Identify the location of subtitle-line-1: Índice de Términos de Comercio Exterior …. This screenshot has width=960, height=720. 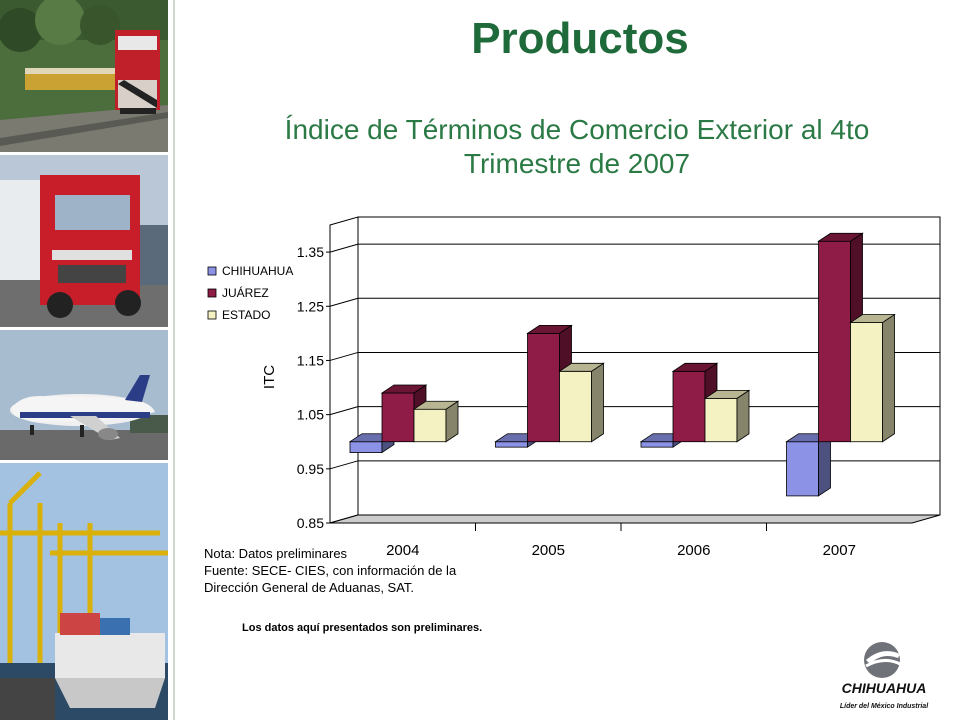
(577, 129).